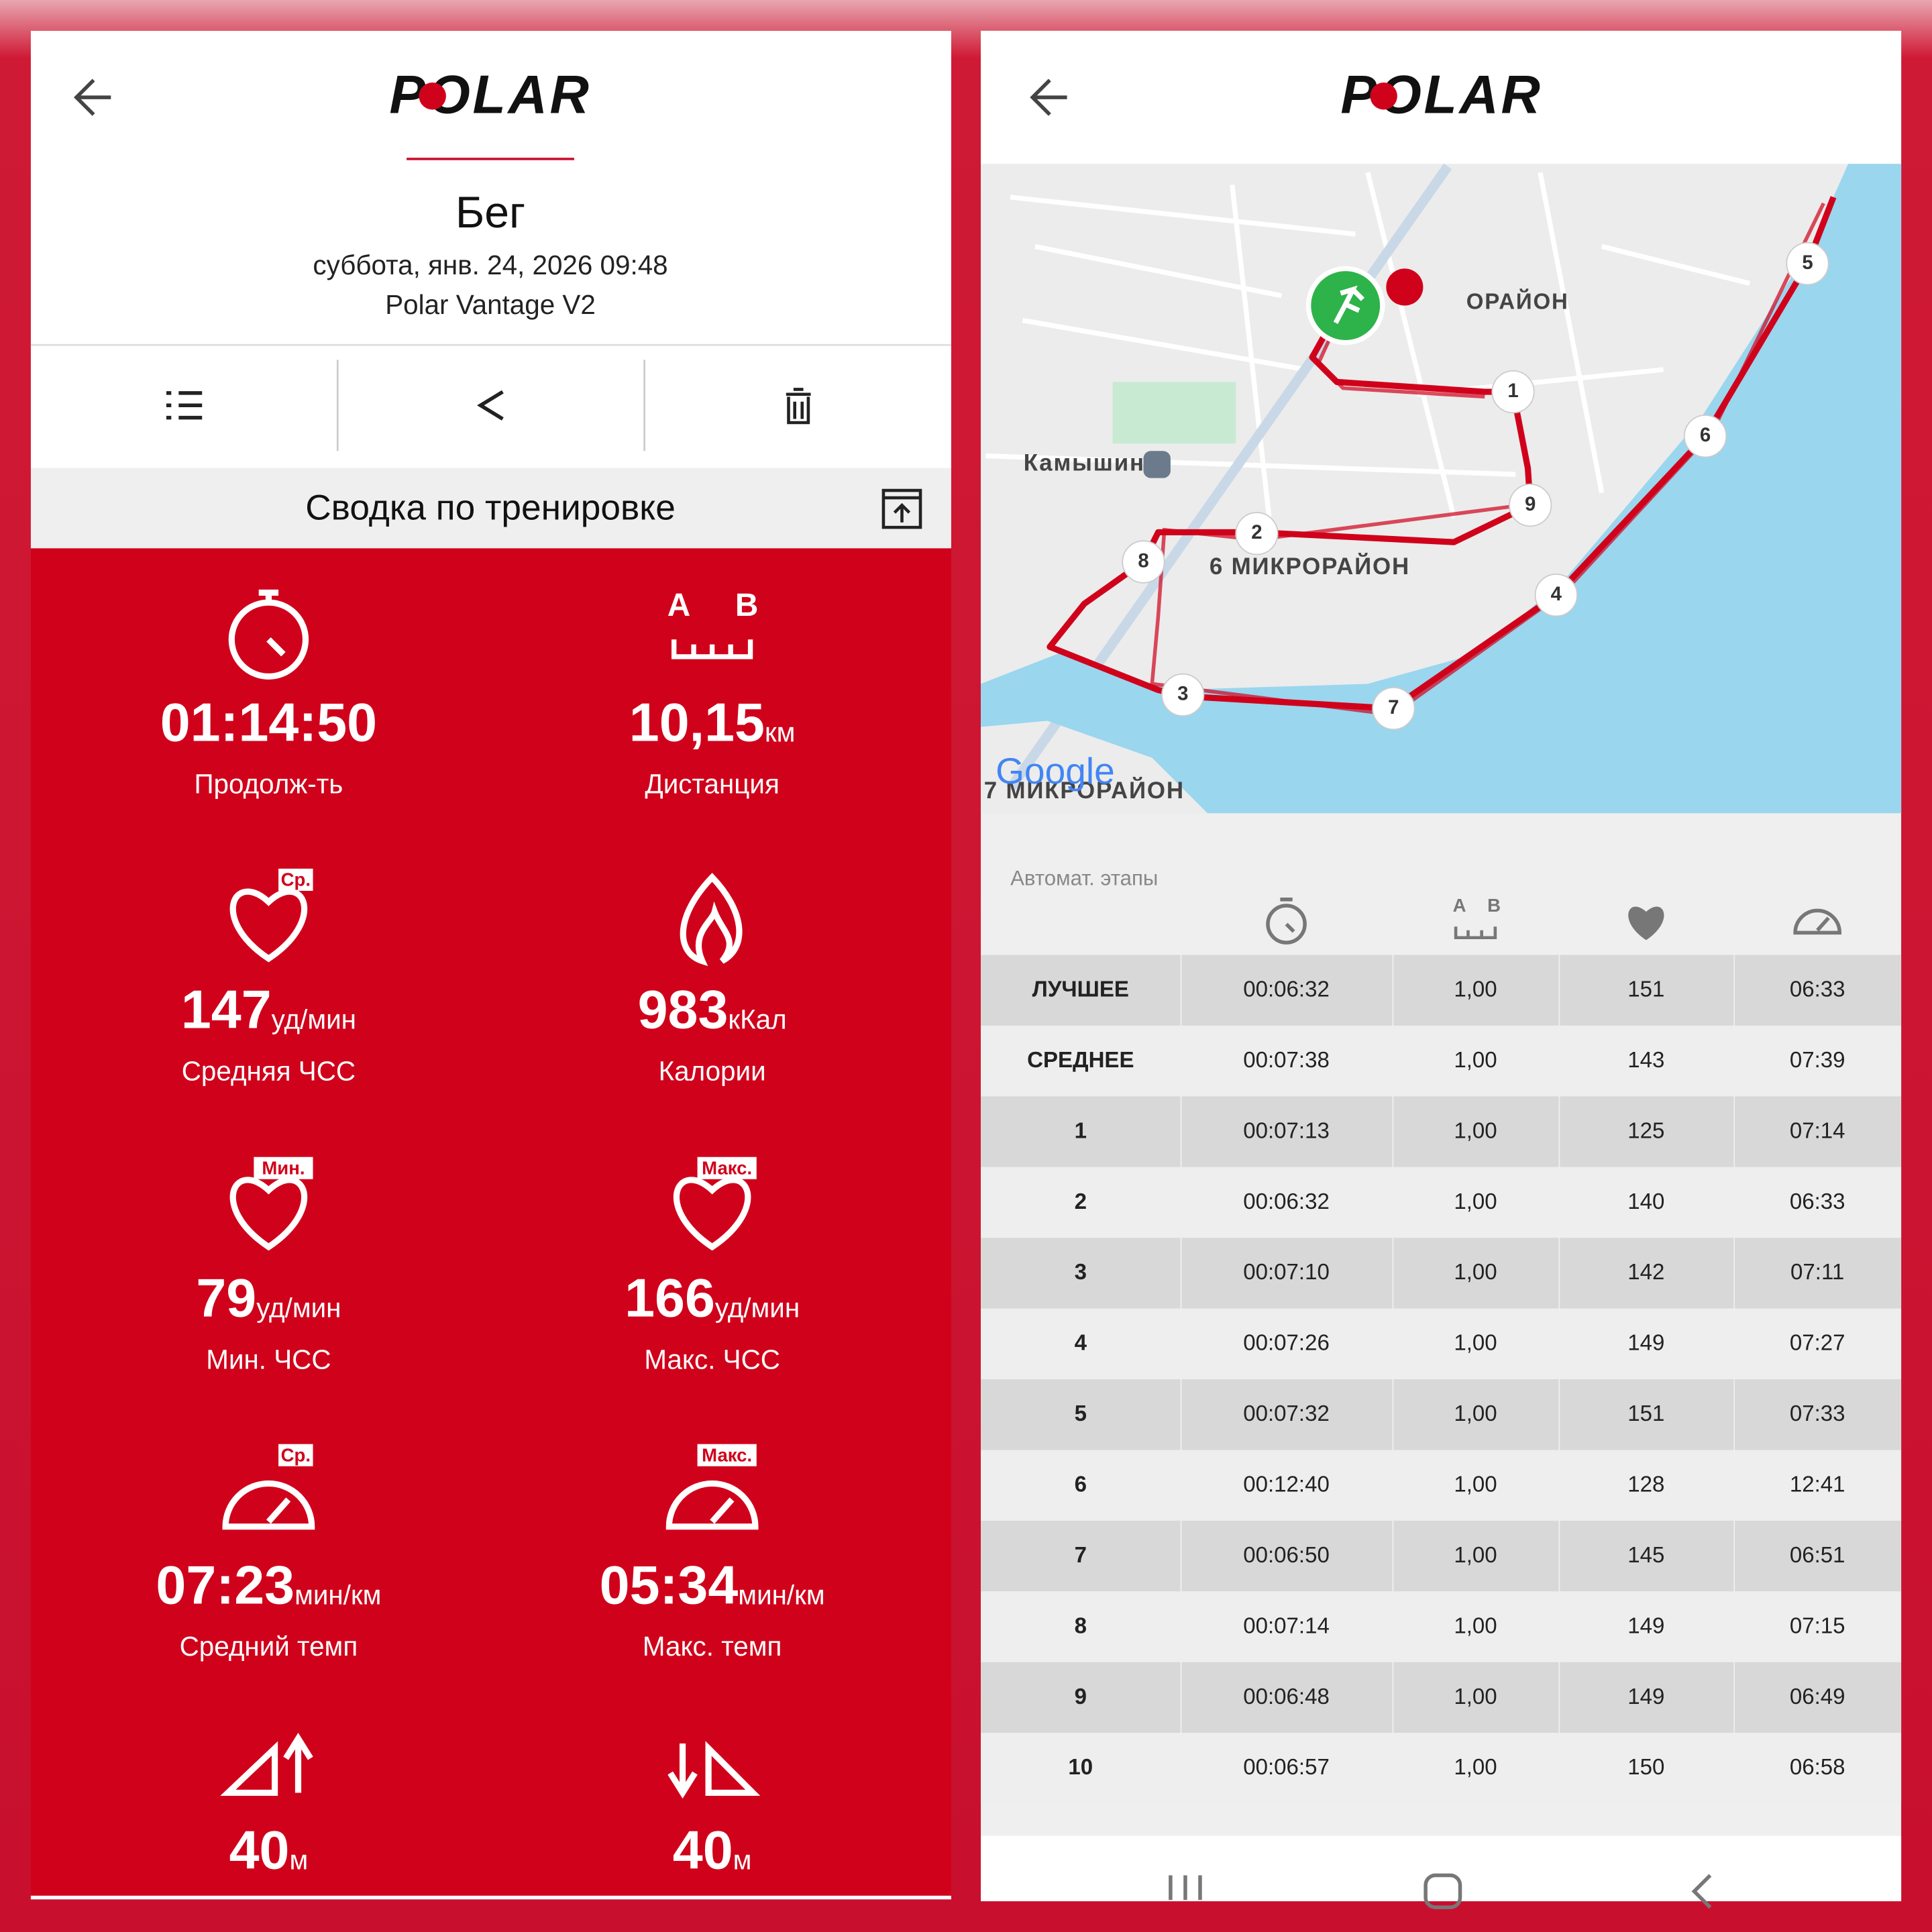 The image size is (1932, 1932). Describe the element at coordinates (296, 1454) in the screenshot. I see `badge: Ср.` at that location.